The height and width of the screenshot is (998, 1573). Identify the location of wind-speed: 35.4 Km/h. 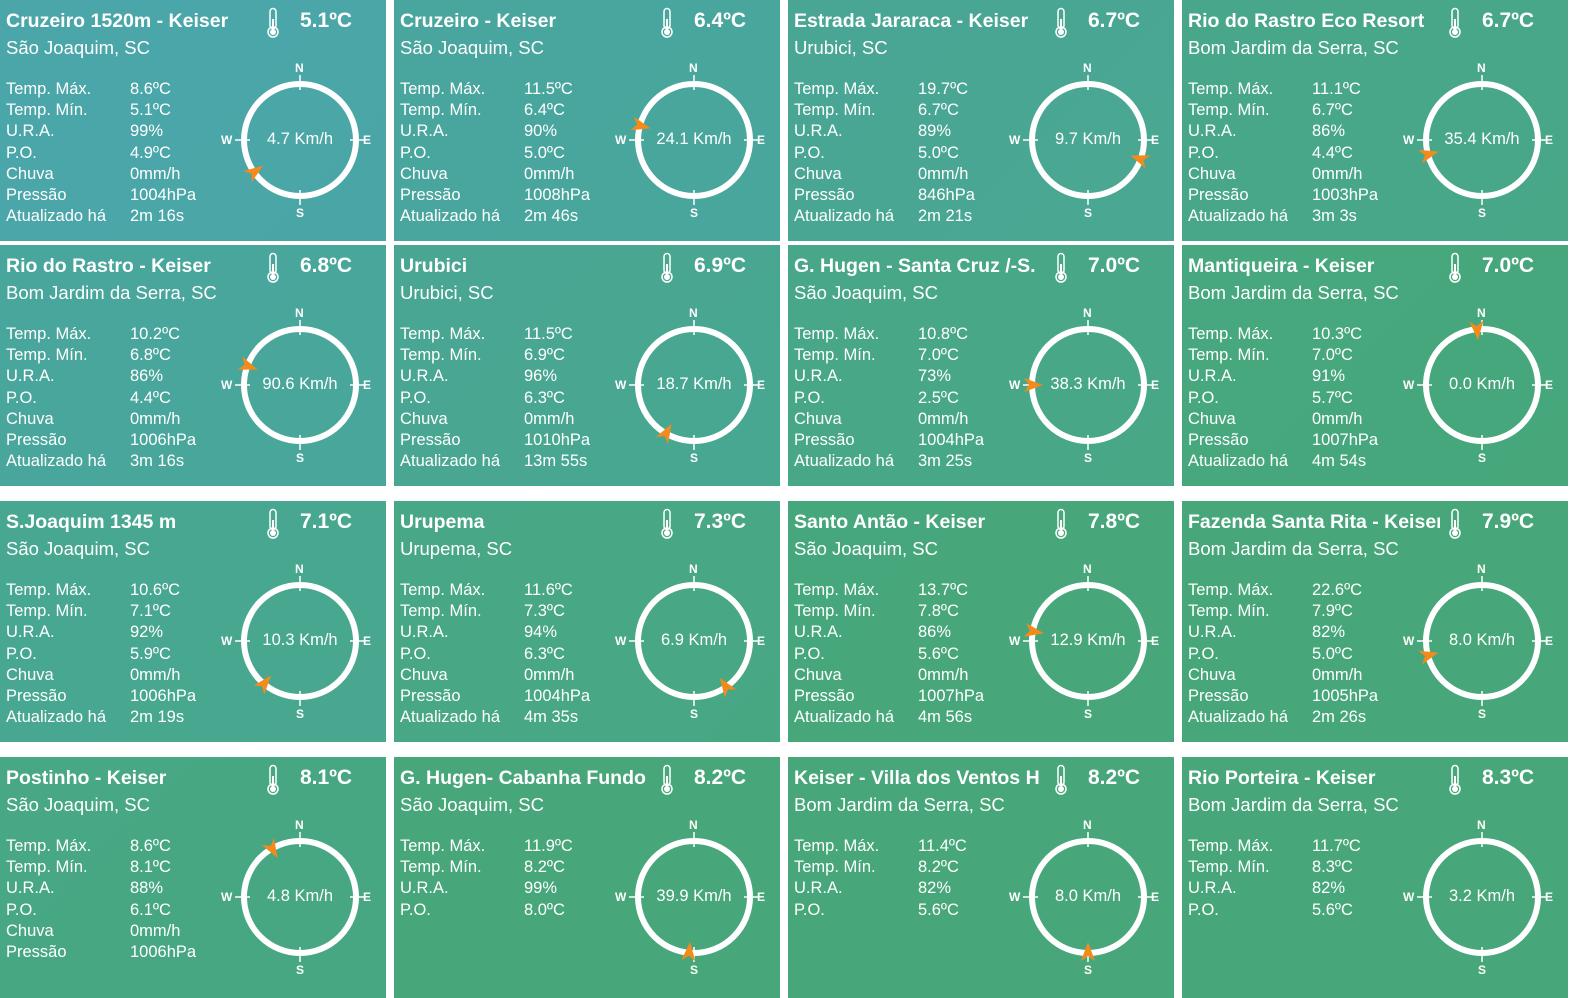
(1482, 139).